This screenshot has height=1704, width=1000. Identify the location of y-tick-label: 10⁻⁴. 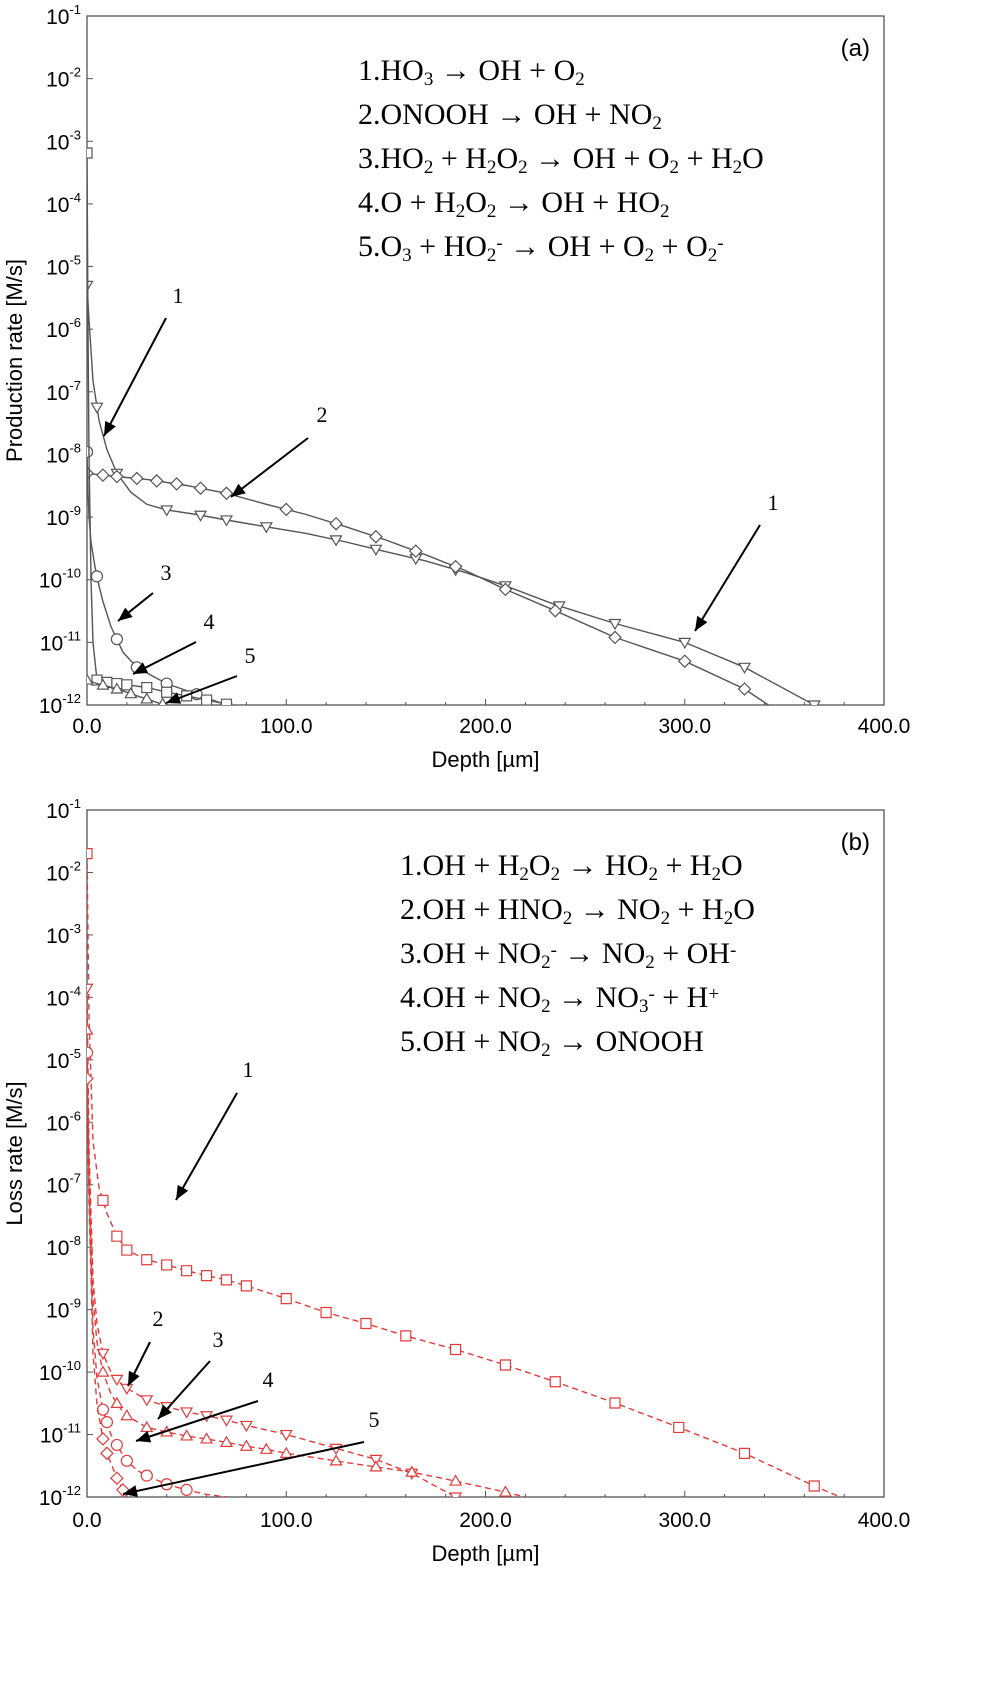
(63, 996).